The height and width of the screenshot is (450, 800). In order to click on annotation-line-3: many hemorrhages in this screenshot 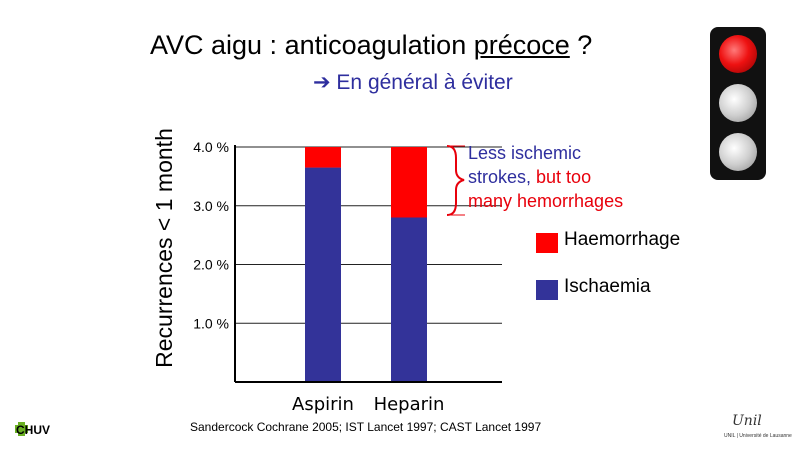, I will do `click(546, 201)`.